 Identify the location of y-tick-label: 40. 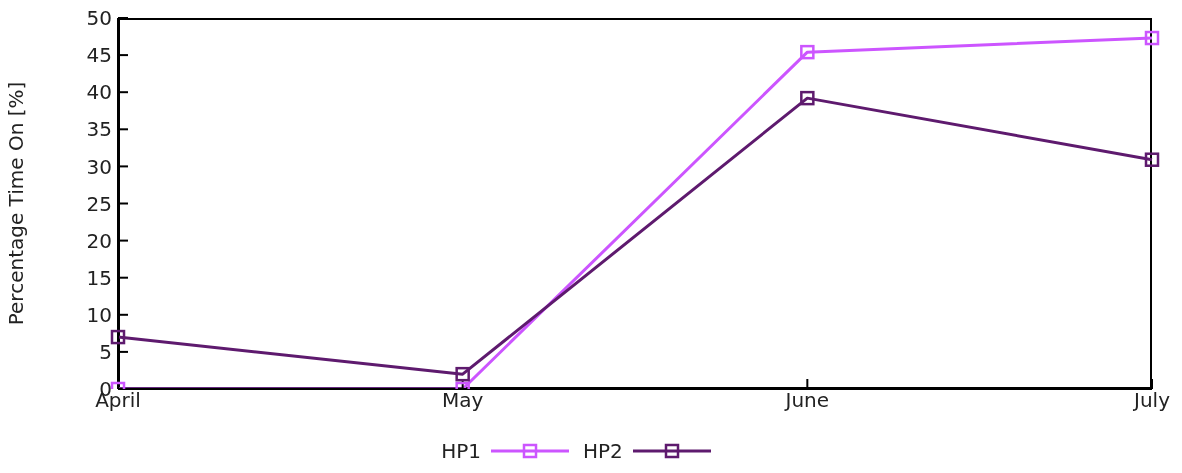
(99, 92).